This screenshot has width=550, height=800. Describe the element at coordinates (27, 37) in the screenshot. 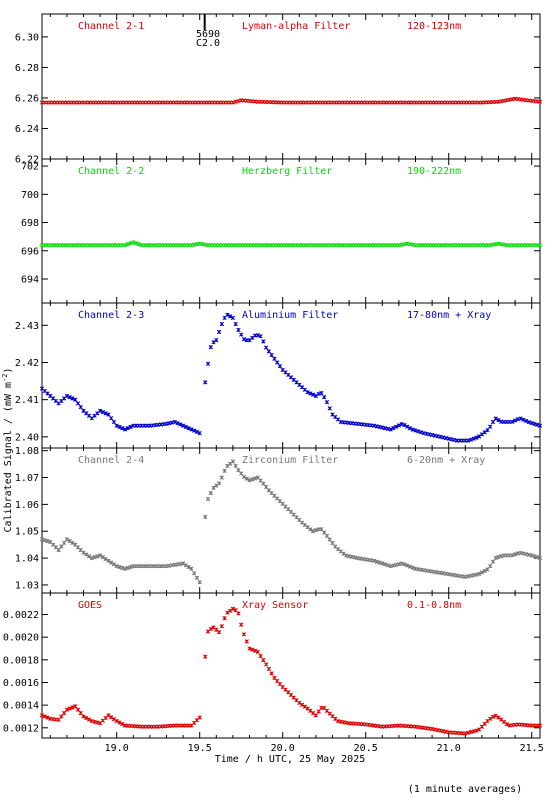

I see `y-tick-label: 6.30` at that location.